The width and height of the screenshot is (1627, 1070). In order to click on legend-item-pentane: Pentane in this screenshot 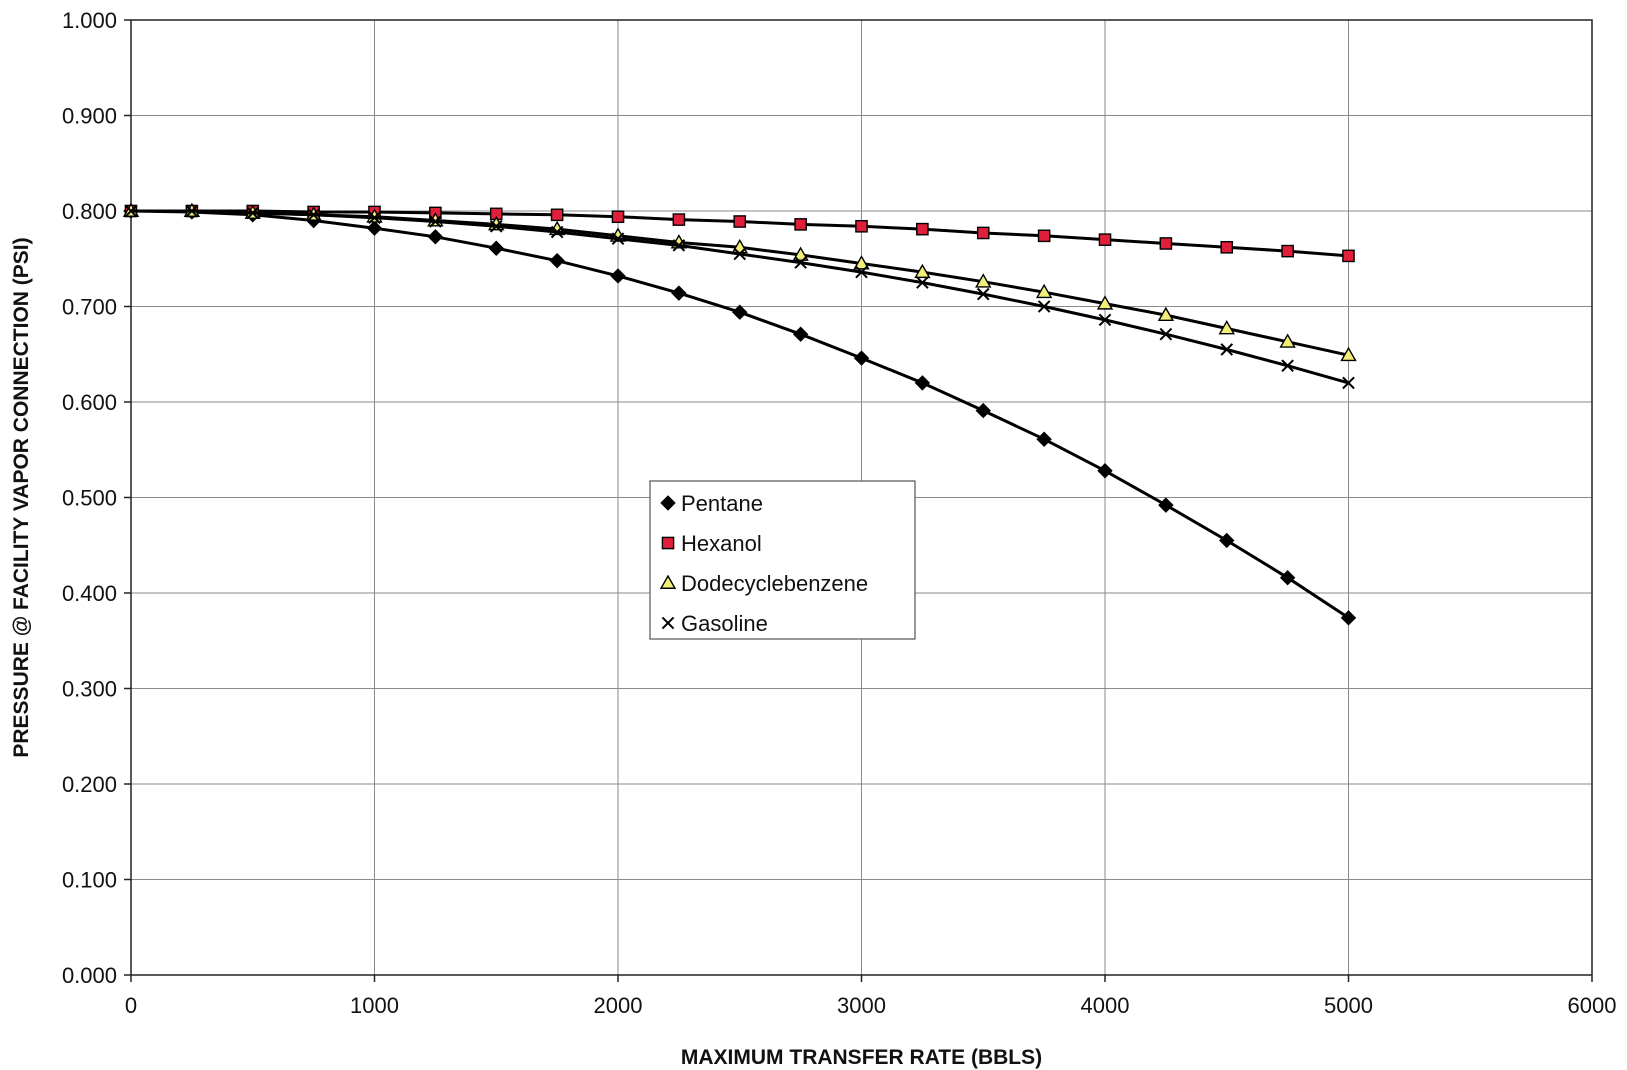, I will do `click(711, 503)`.